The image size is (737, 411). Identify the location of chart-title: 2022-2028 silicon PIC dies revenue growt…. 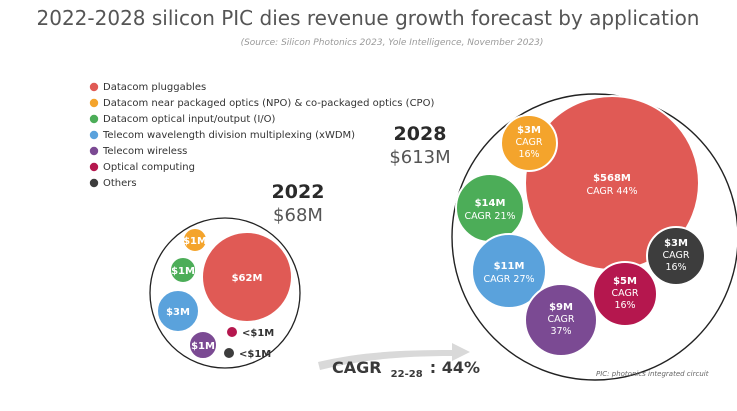
(368, 18).